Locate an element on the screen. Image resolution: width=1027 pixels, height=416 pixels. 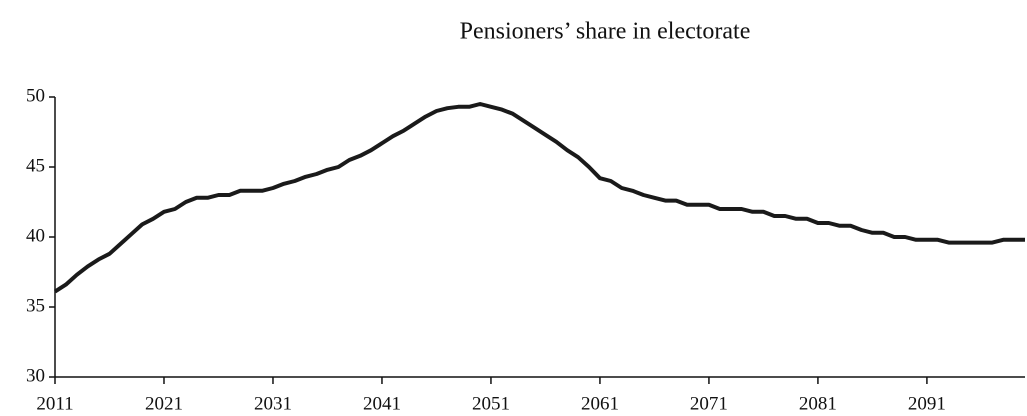
x-tick-label: 2031 is located at coordinates (273, 403).